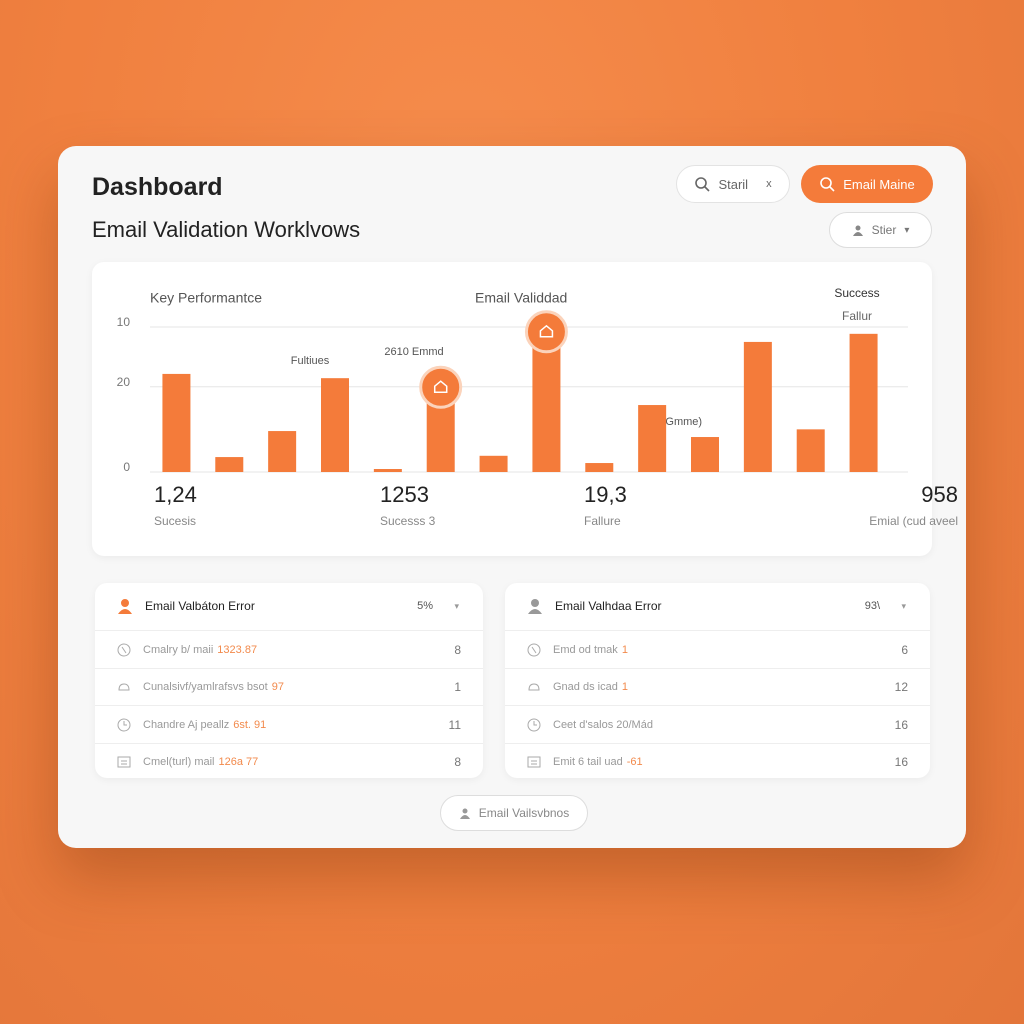 The height and width of the screenshot is (1024, 1024). Describe the element at coordinates (884, 230) in the screenshot. I see `filter-text: Stier` at that location.